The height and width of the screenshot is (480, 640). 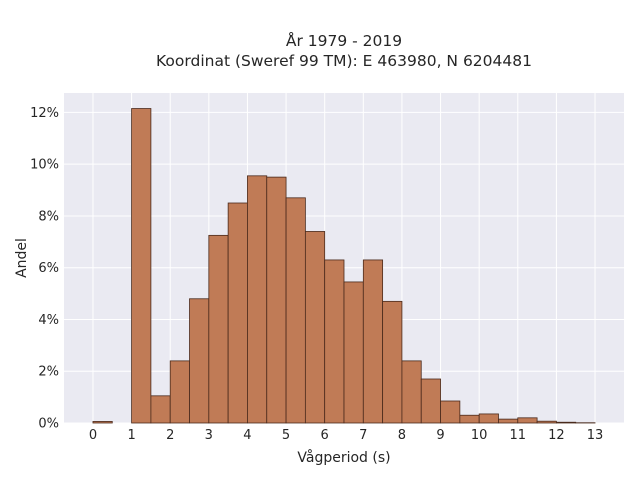 What do you see at coordinates (440, 435) in the screenshot?
I see `x-tick-label-9: 9` at bounding box center [440, 435].